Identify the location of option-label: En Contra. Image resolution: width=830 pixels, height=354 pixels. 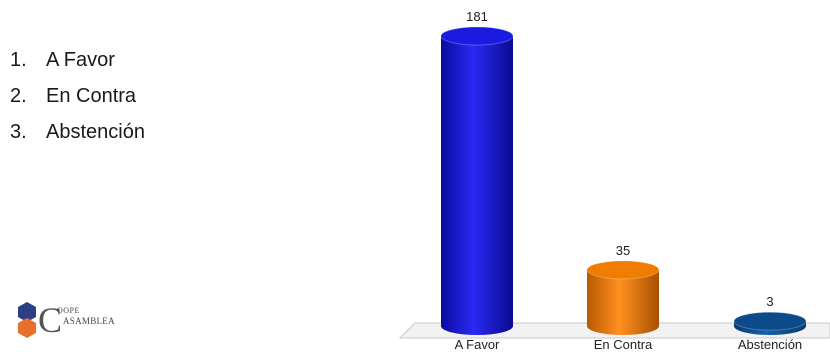
(91, 96).